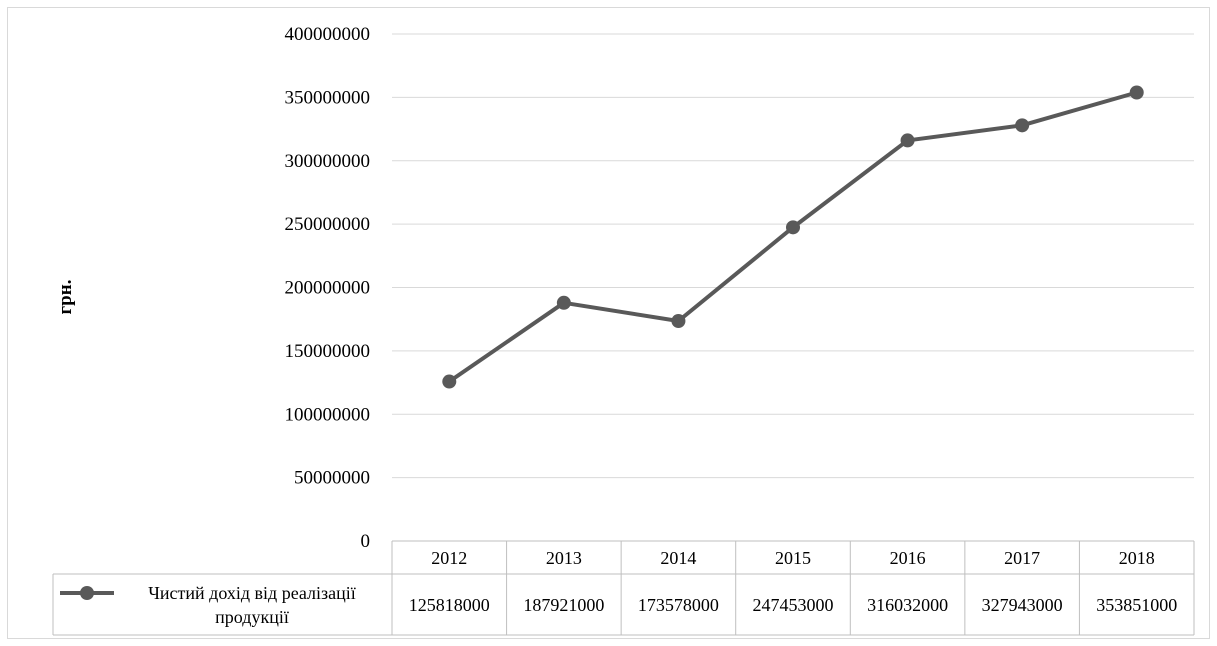 This screenshot has width=1217, height=646. I want to click on table-value-cell: 125818000, so click(449, 605).